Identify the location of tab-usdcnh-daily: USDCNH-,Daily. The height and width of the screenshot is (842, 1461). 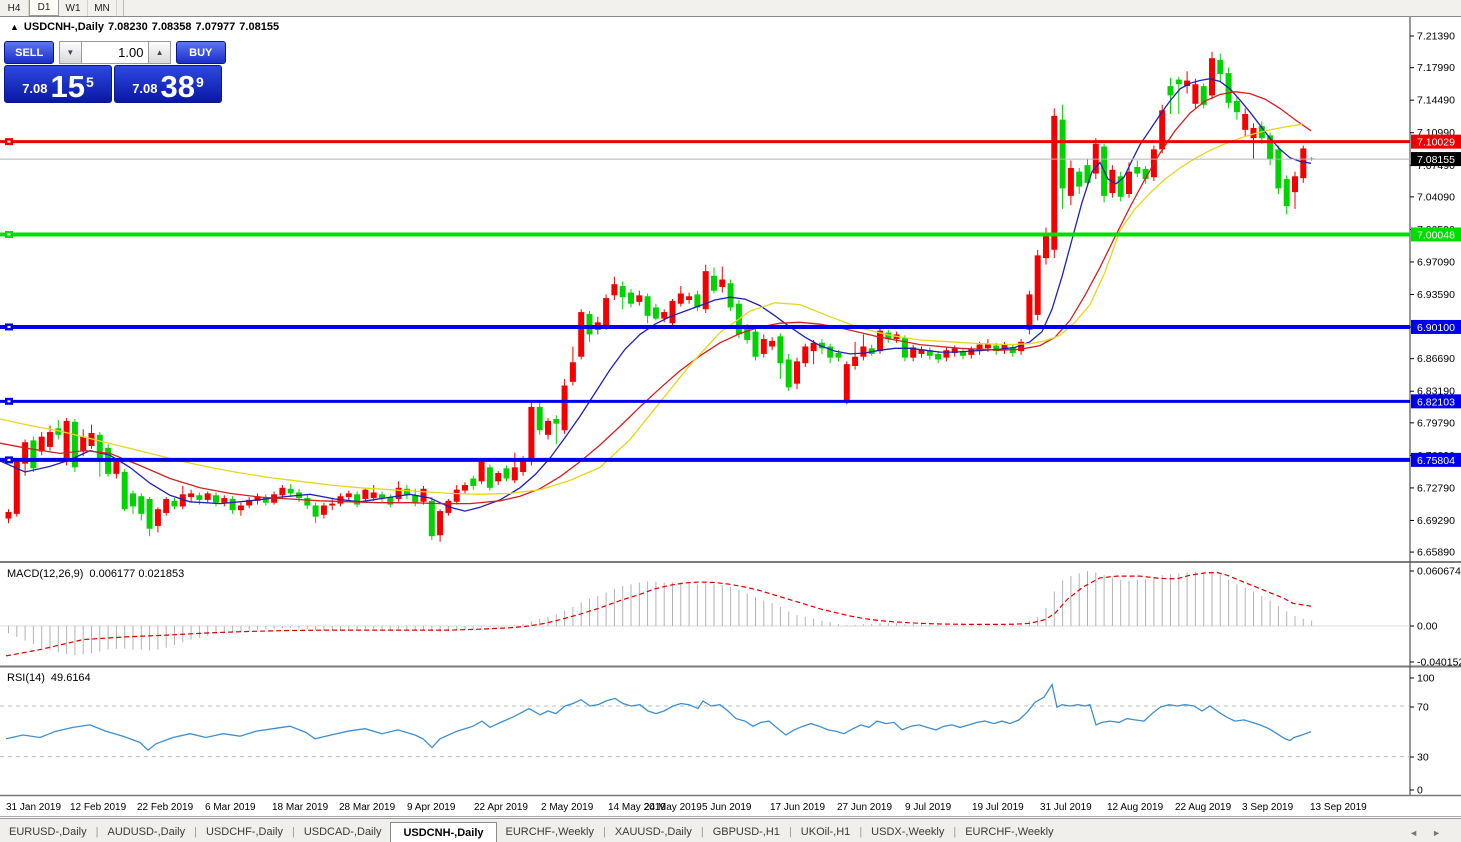
(443, 832).